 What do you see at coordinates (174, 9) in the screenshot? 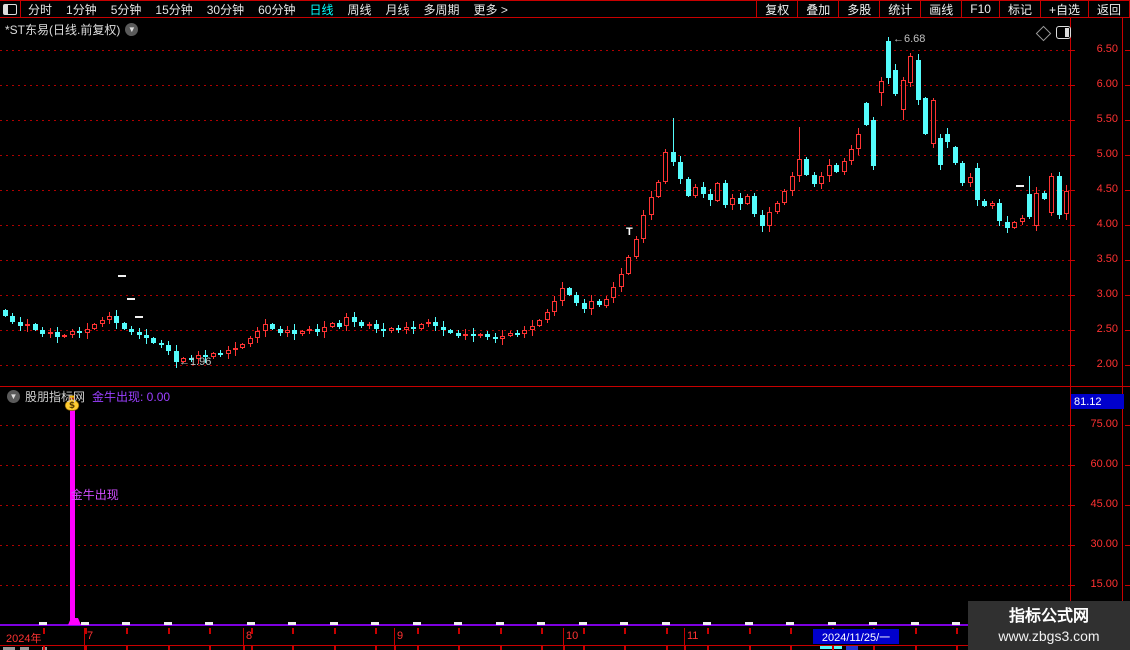
I see `period-menu-item: 15分钟` at bounding box center [174, 9].